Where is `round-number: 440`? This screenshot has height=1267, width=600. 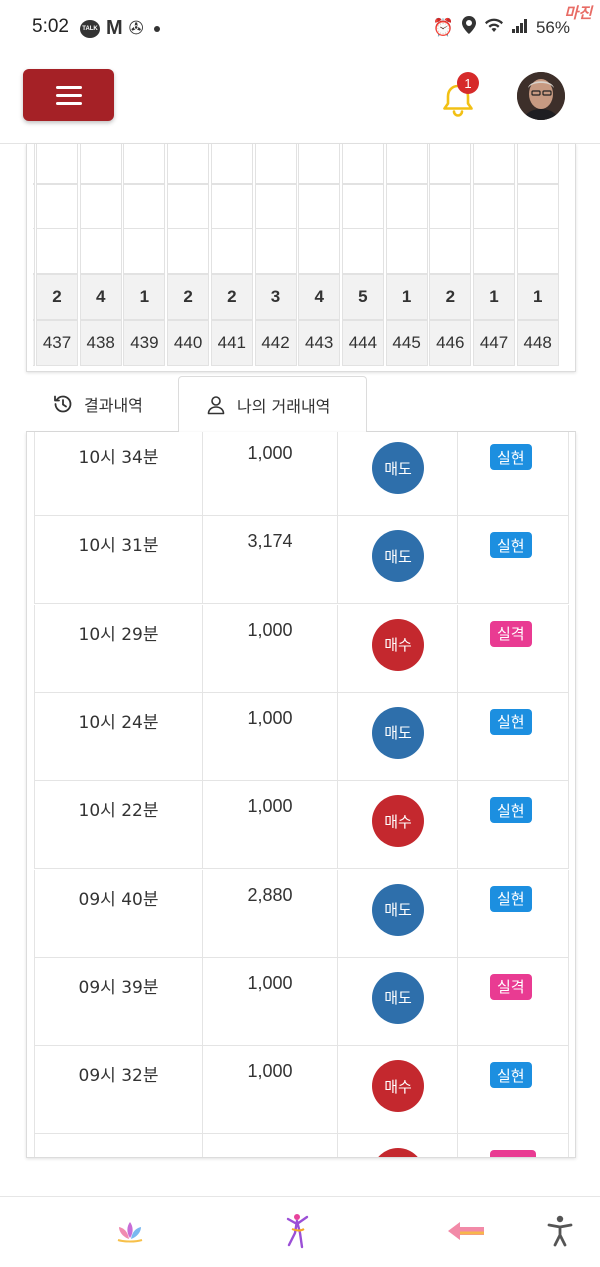
round-number: 440 is located at coordinates (188, 343).